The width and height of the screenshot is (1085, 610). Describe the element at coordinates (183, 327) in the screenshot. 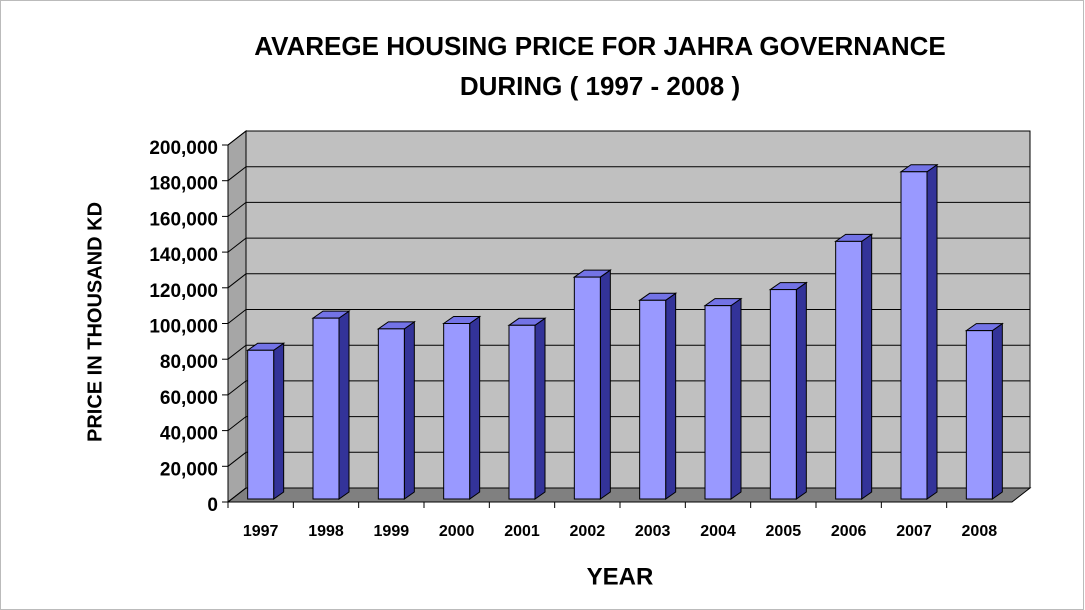

I see `y-tick-label: 100,000` at that location.